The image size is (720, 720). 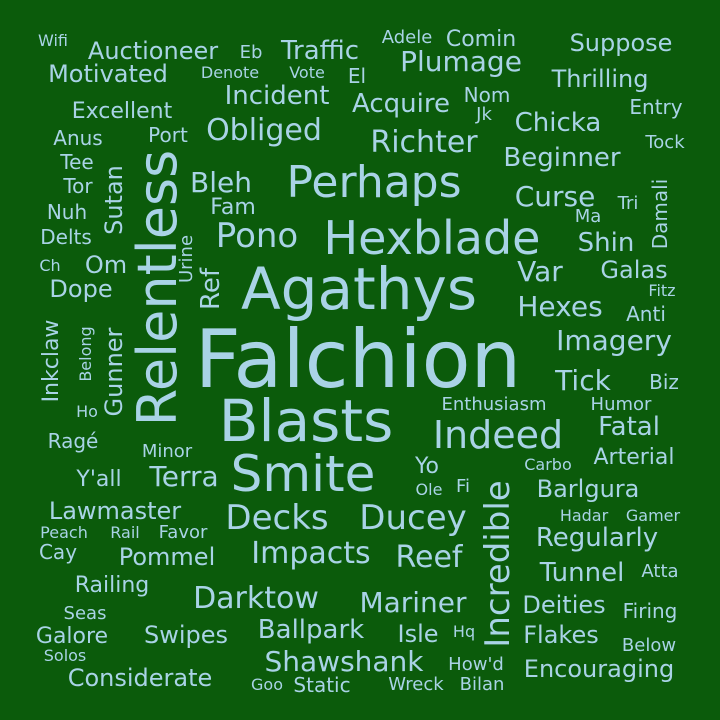 What do you see at coordinates (72, 636) in the screenshot?
I see `word-galore: Galore` at bounding box center [72, 636].